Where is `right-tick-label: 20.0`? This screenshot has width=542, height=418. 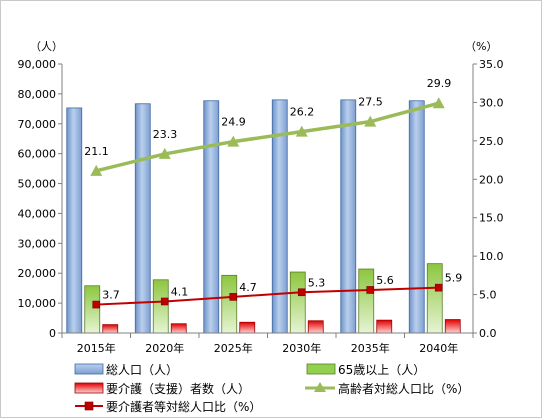
right-tick-label: 20.0 is located at coordinates (491, 179).